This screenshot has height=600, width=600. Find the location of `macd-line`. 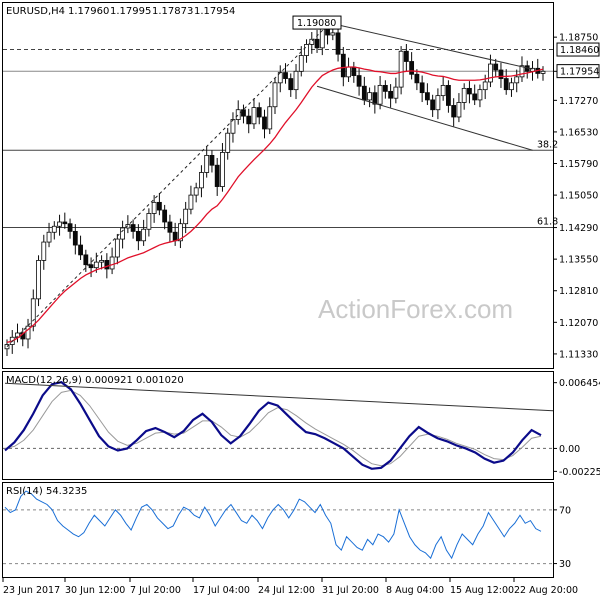

macd-line is located at coordinates (273, 425).